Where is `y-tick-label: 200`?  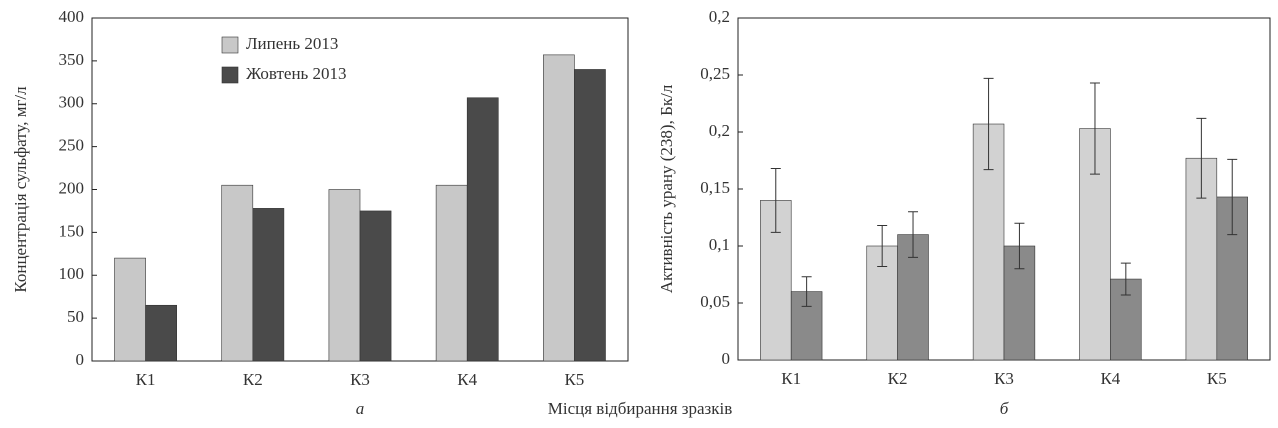
y-tick-label: 200 is located at coordinates (72, 187).